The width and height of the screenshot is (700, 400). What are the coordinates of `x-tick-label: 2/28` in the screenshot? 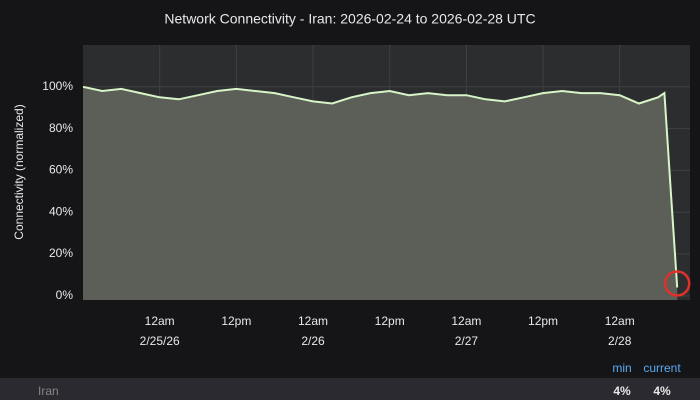 It's located at (620, 341).